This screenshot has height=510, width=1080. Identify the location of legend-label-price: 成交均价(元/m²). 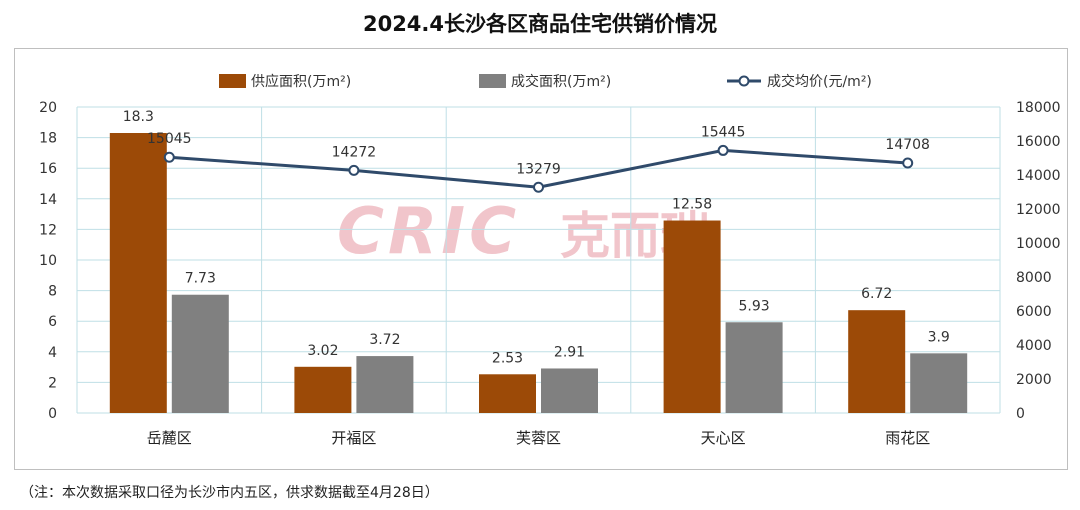
(819, 81).